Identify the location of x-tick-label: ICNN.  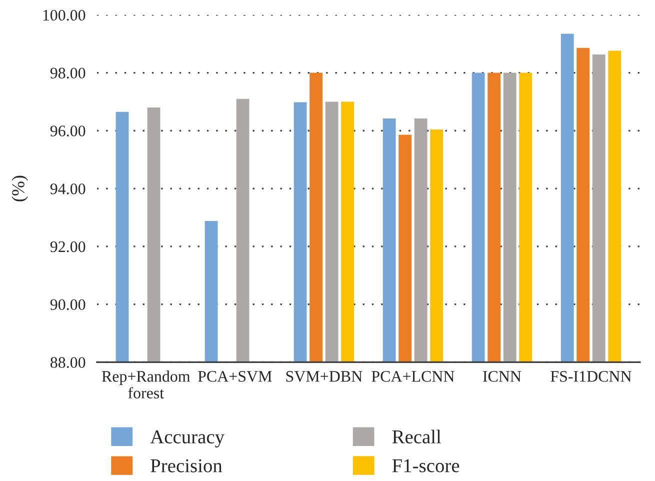
(502, 376).